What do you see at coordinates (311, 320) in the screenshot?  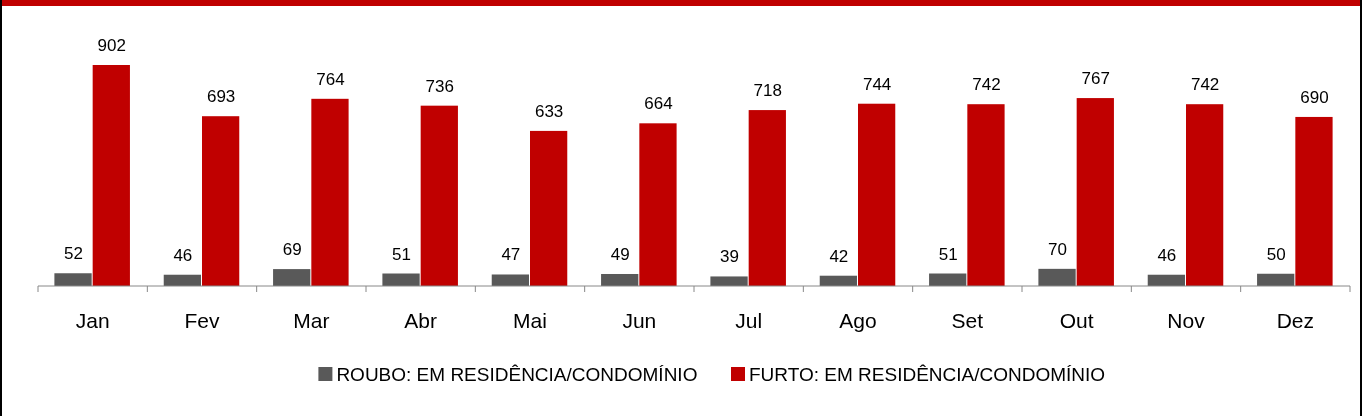 I see `x-tick-label: Mar` at bounding box center [311, 320].